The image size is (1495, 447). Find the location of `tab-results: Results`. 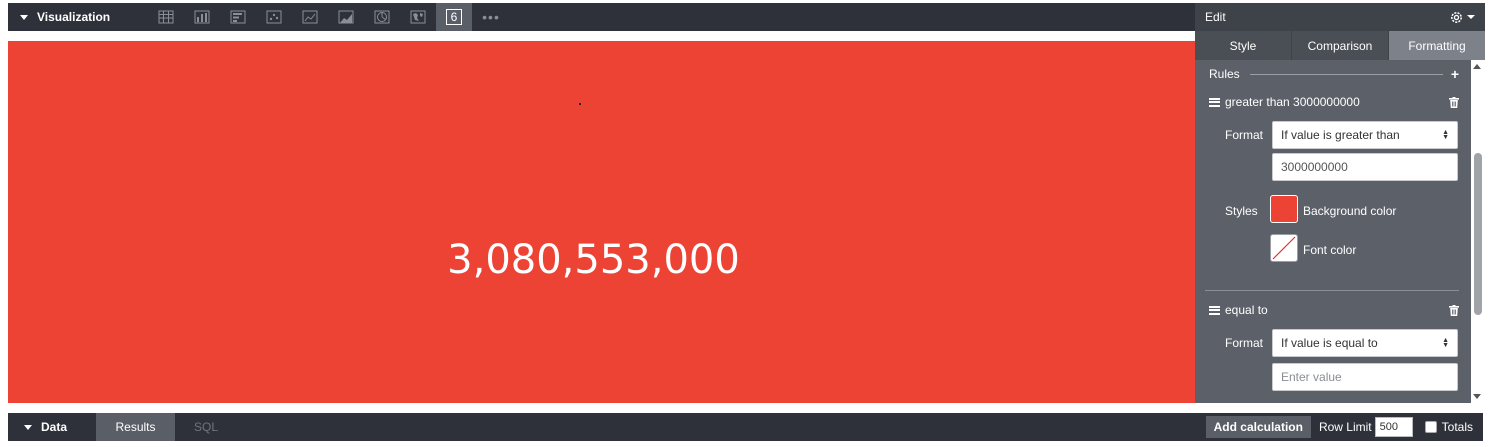

tab-results: Results is located at coordinates (135, 427).